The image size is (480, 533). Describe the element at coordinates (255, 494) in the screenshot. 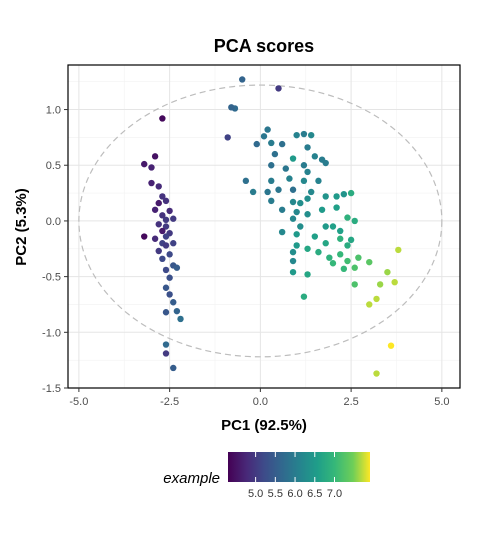

I see `legend-tick-label: 5.0` at that location.